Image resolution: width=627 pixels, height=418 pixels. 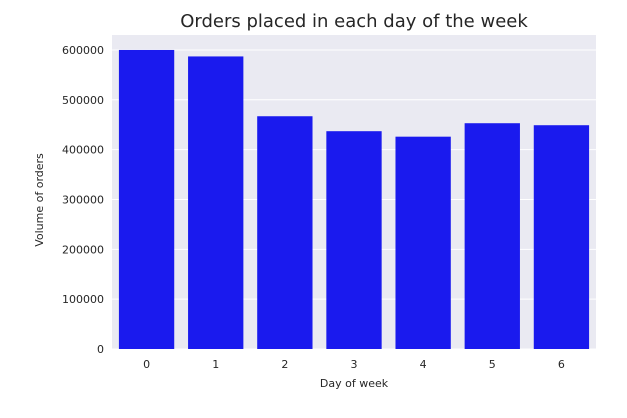 What do you see at coordinates (215, 364) in the screenshot?
I see `x-tick-label: 1` at bounding box center [215, 364].